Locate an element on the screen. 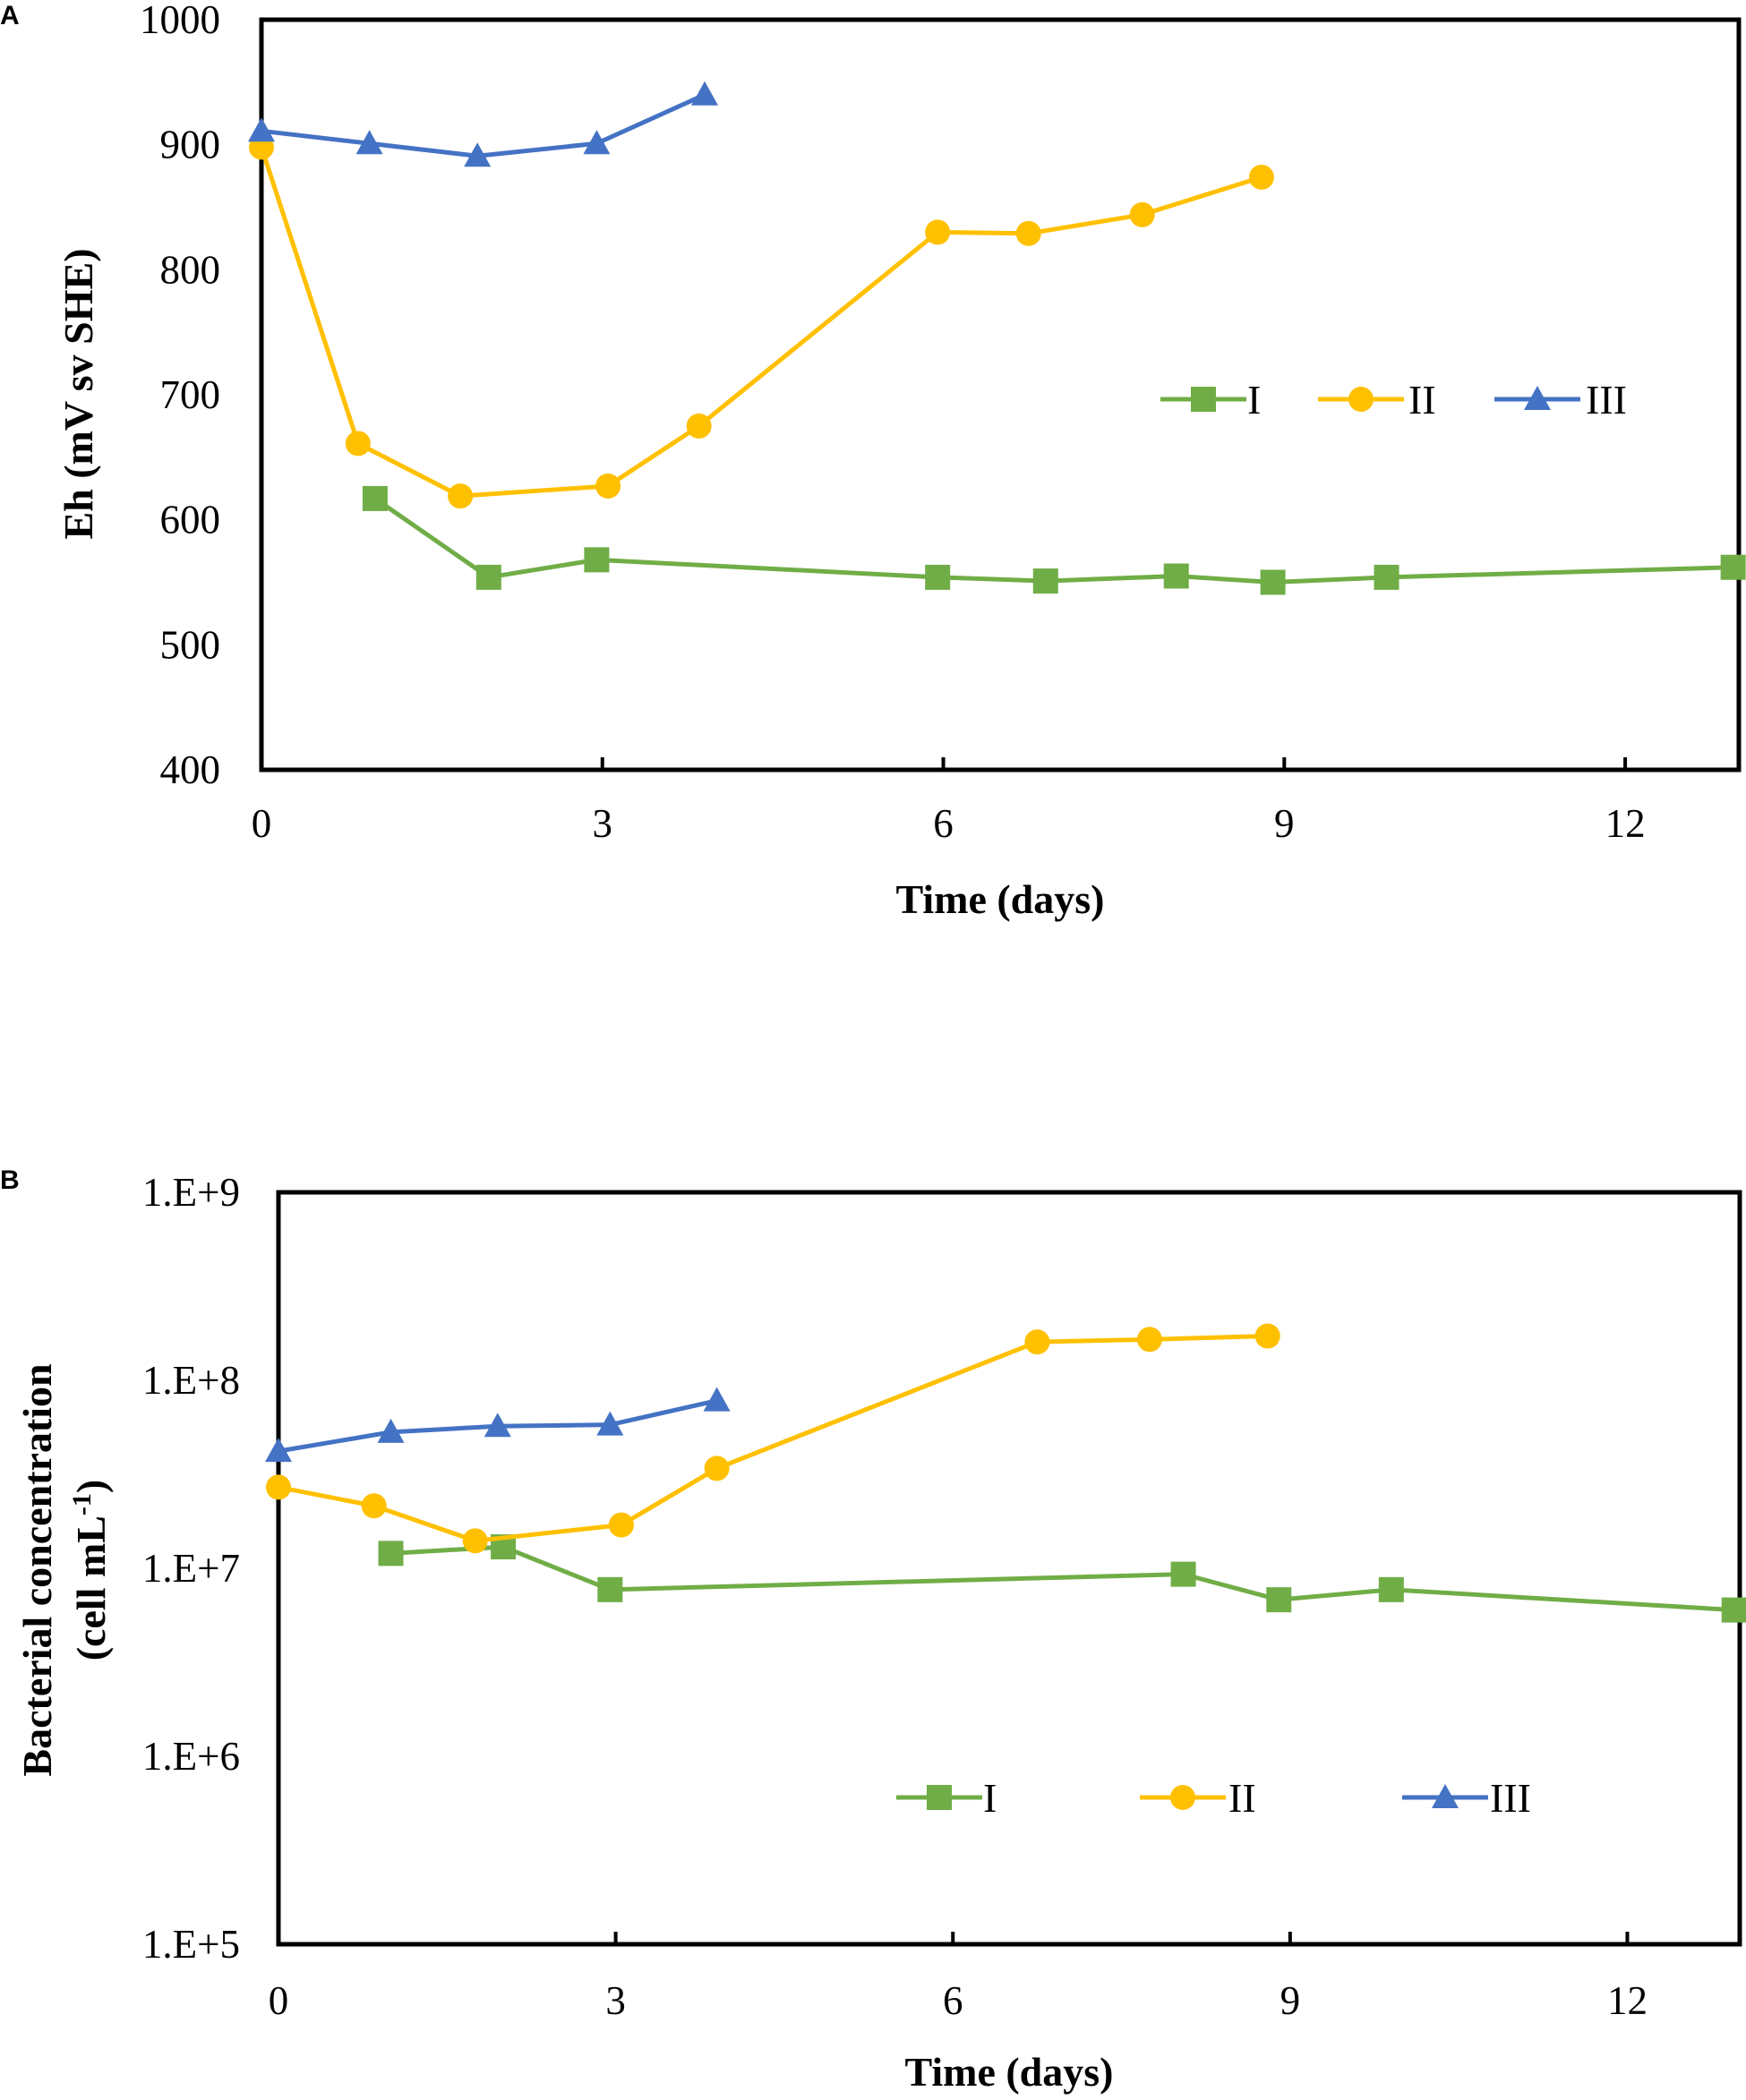 This screenshot has height=2100, width=1746. panel-b-legend-label-iii: III is located at coordinates (1510, 1798).